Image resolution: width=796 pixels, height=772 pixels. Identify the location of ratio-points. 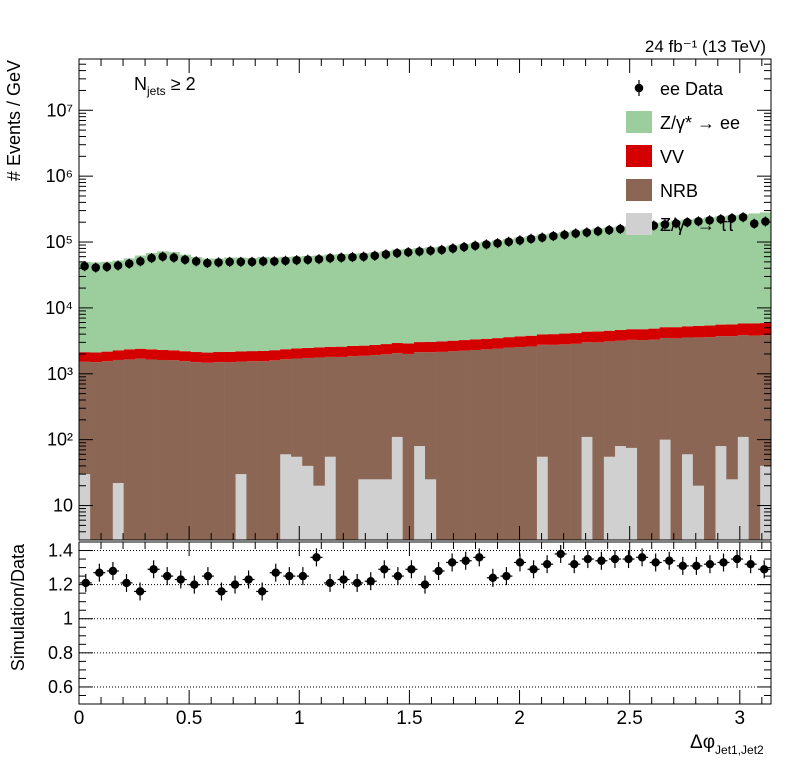
(425, 572).